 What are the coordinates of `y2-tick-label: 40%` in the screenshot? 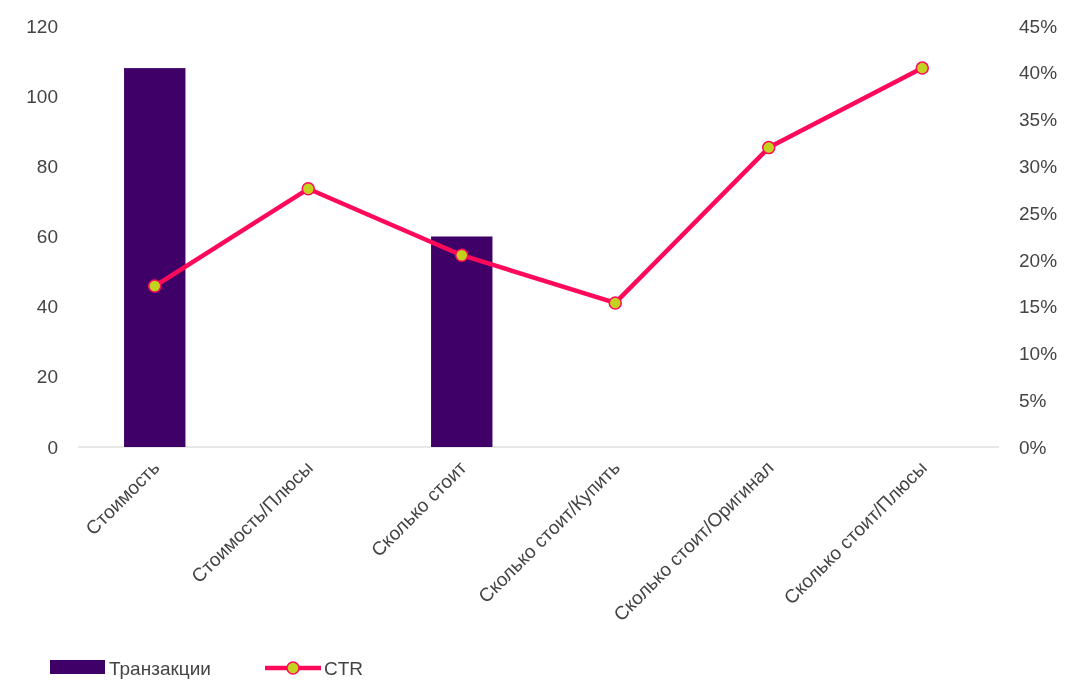 It's located at (1038, 73).